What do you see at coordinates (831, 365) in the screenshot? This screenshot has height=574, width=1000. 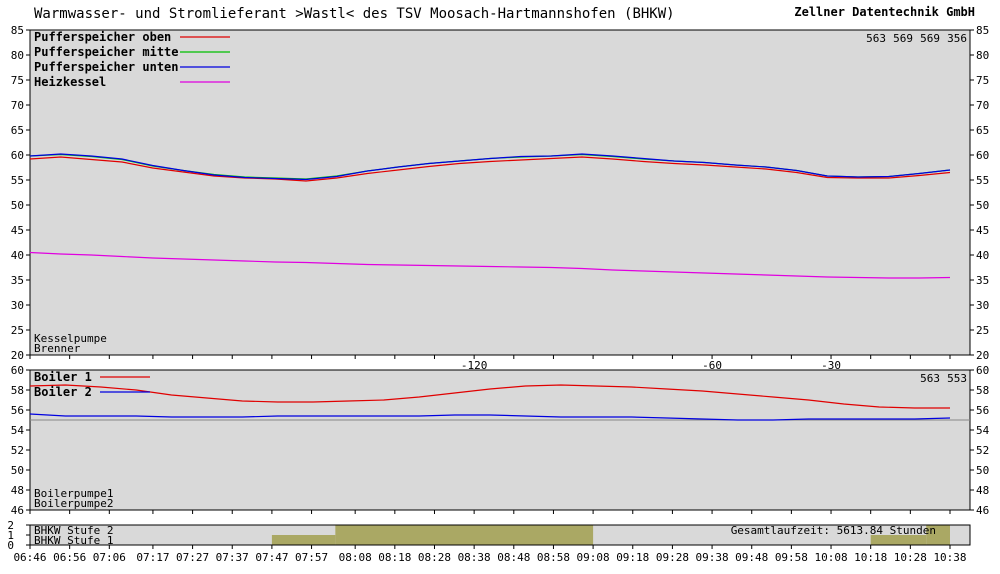 I see `minute-offset-label: -30` at bounding box center [831, 365].